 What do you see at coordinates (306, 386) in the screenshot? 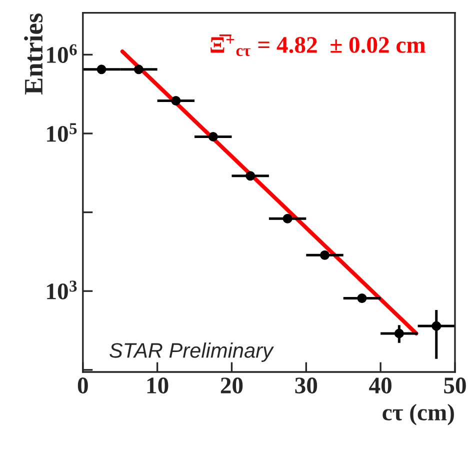
I see `x-tick-label: 30` at bounding box center [306, 386].